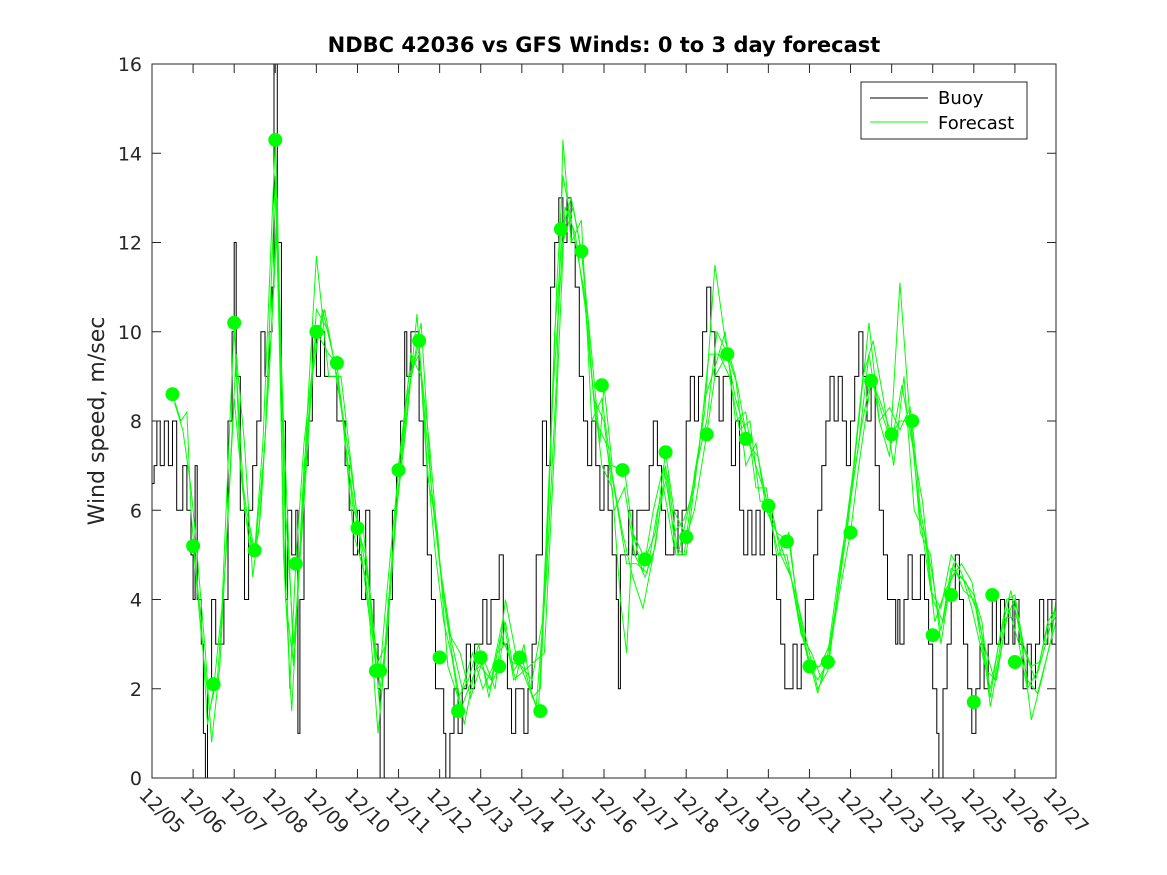 This screenshot has width=1167, height=875. What do you see at coordinates (136, 779) in the screenshot?
I see `y-tick-label: 0` at bounding box center [136, 779].